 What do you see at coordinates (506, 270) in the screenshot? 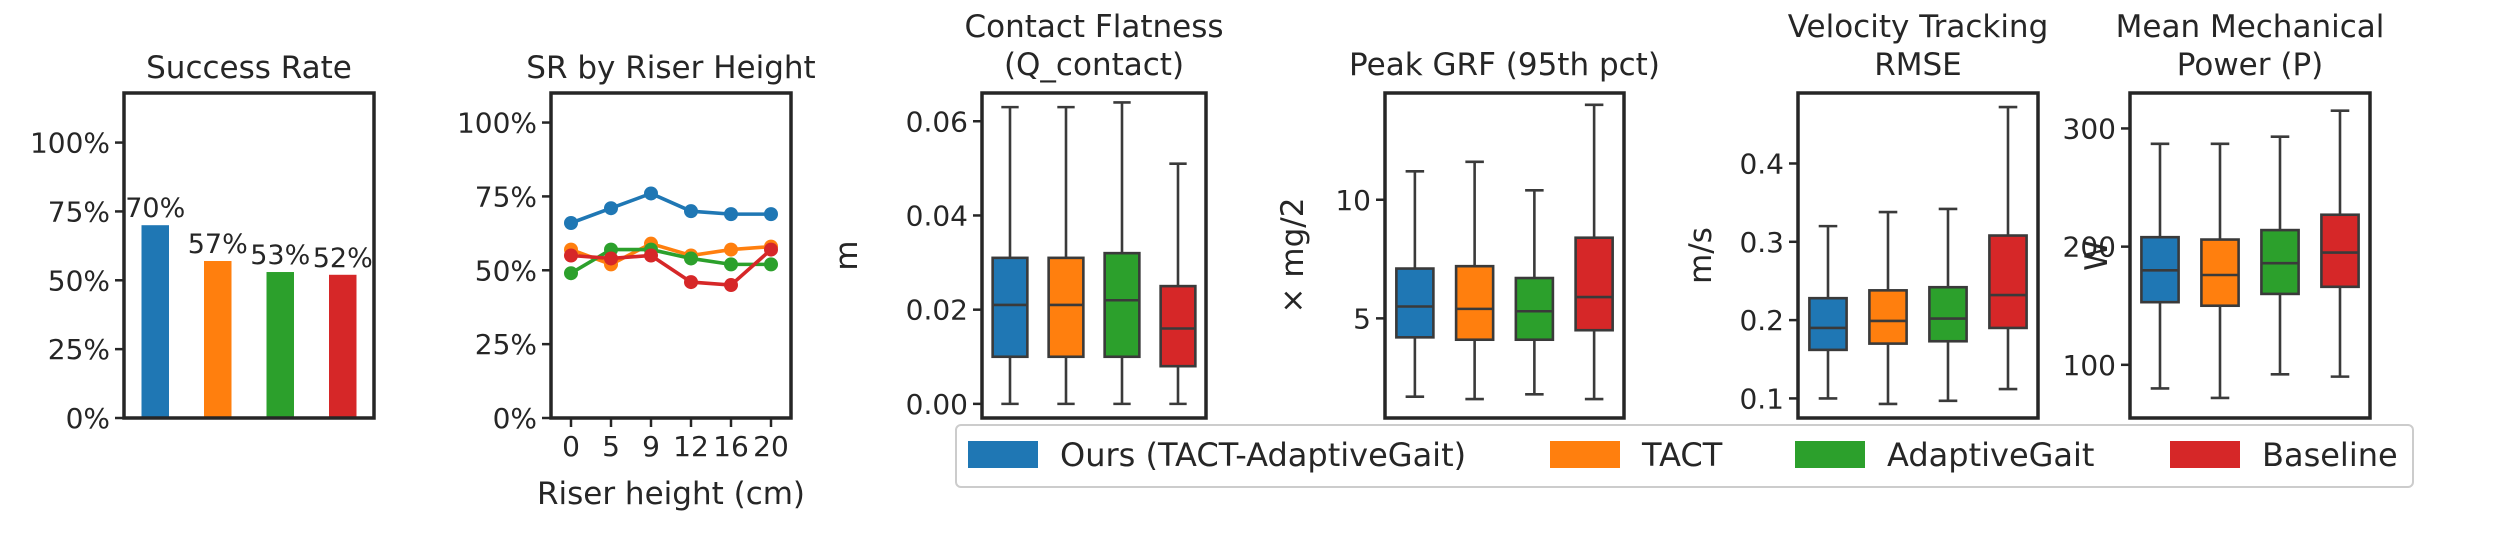
I see `y-tick-label: 50%` at bounding box center [506, 270].